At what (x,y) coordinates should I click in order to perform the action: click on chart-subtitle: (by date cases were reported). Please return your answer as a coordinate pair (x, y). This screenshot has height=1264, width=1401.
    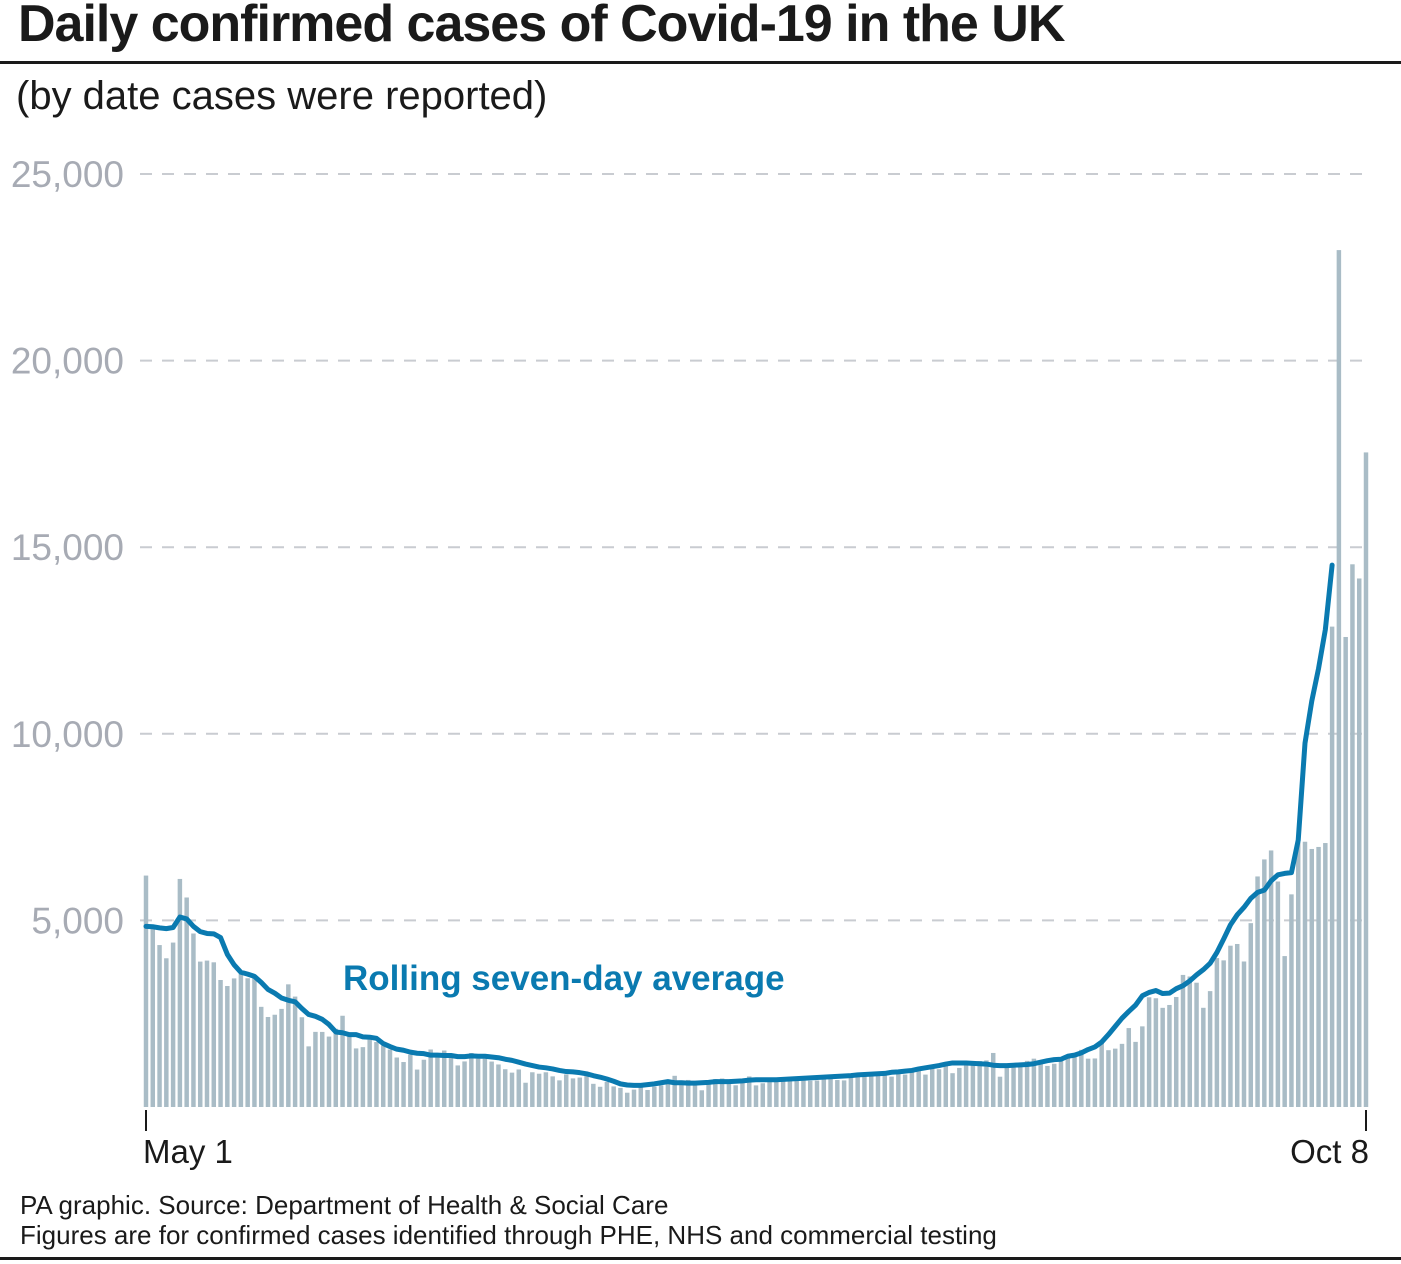
    Looking at the image, I should click on (282, 96).